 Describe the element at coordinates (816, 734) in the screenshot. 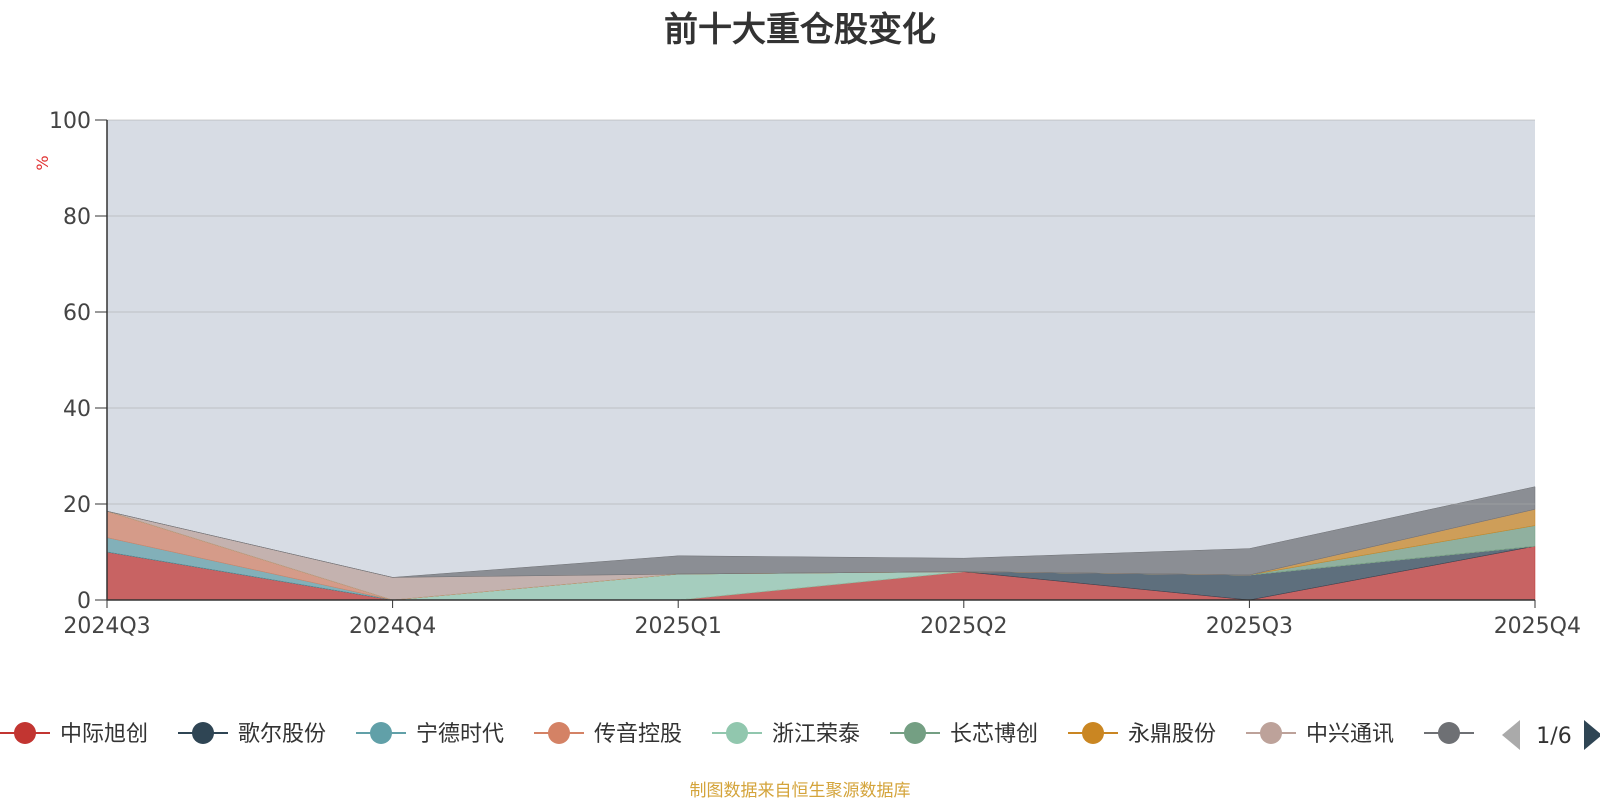

I see `legend-label: 浙江荣泰` at that location.